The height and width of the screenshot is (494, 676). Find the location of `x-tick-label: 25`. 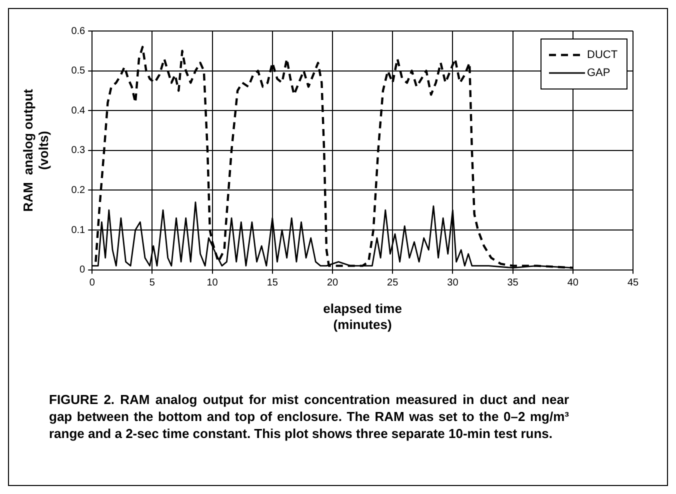

x-tick-label: 25 is located at coordinates (393, 283).